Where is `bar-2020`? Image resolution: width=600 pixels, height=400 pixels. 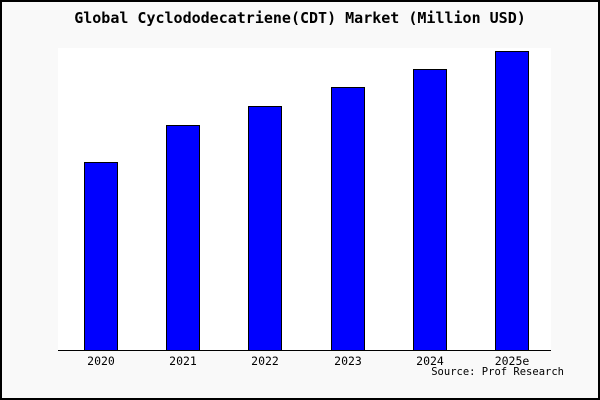 bar-2020 is located at coordinates (101, 256).